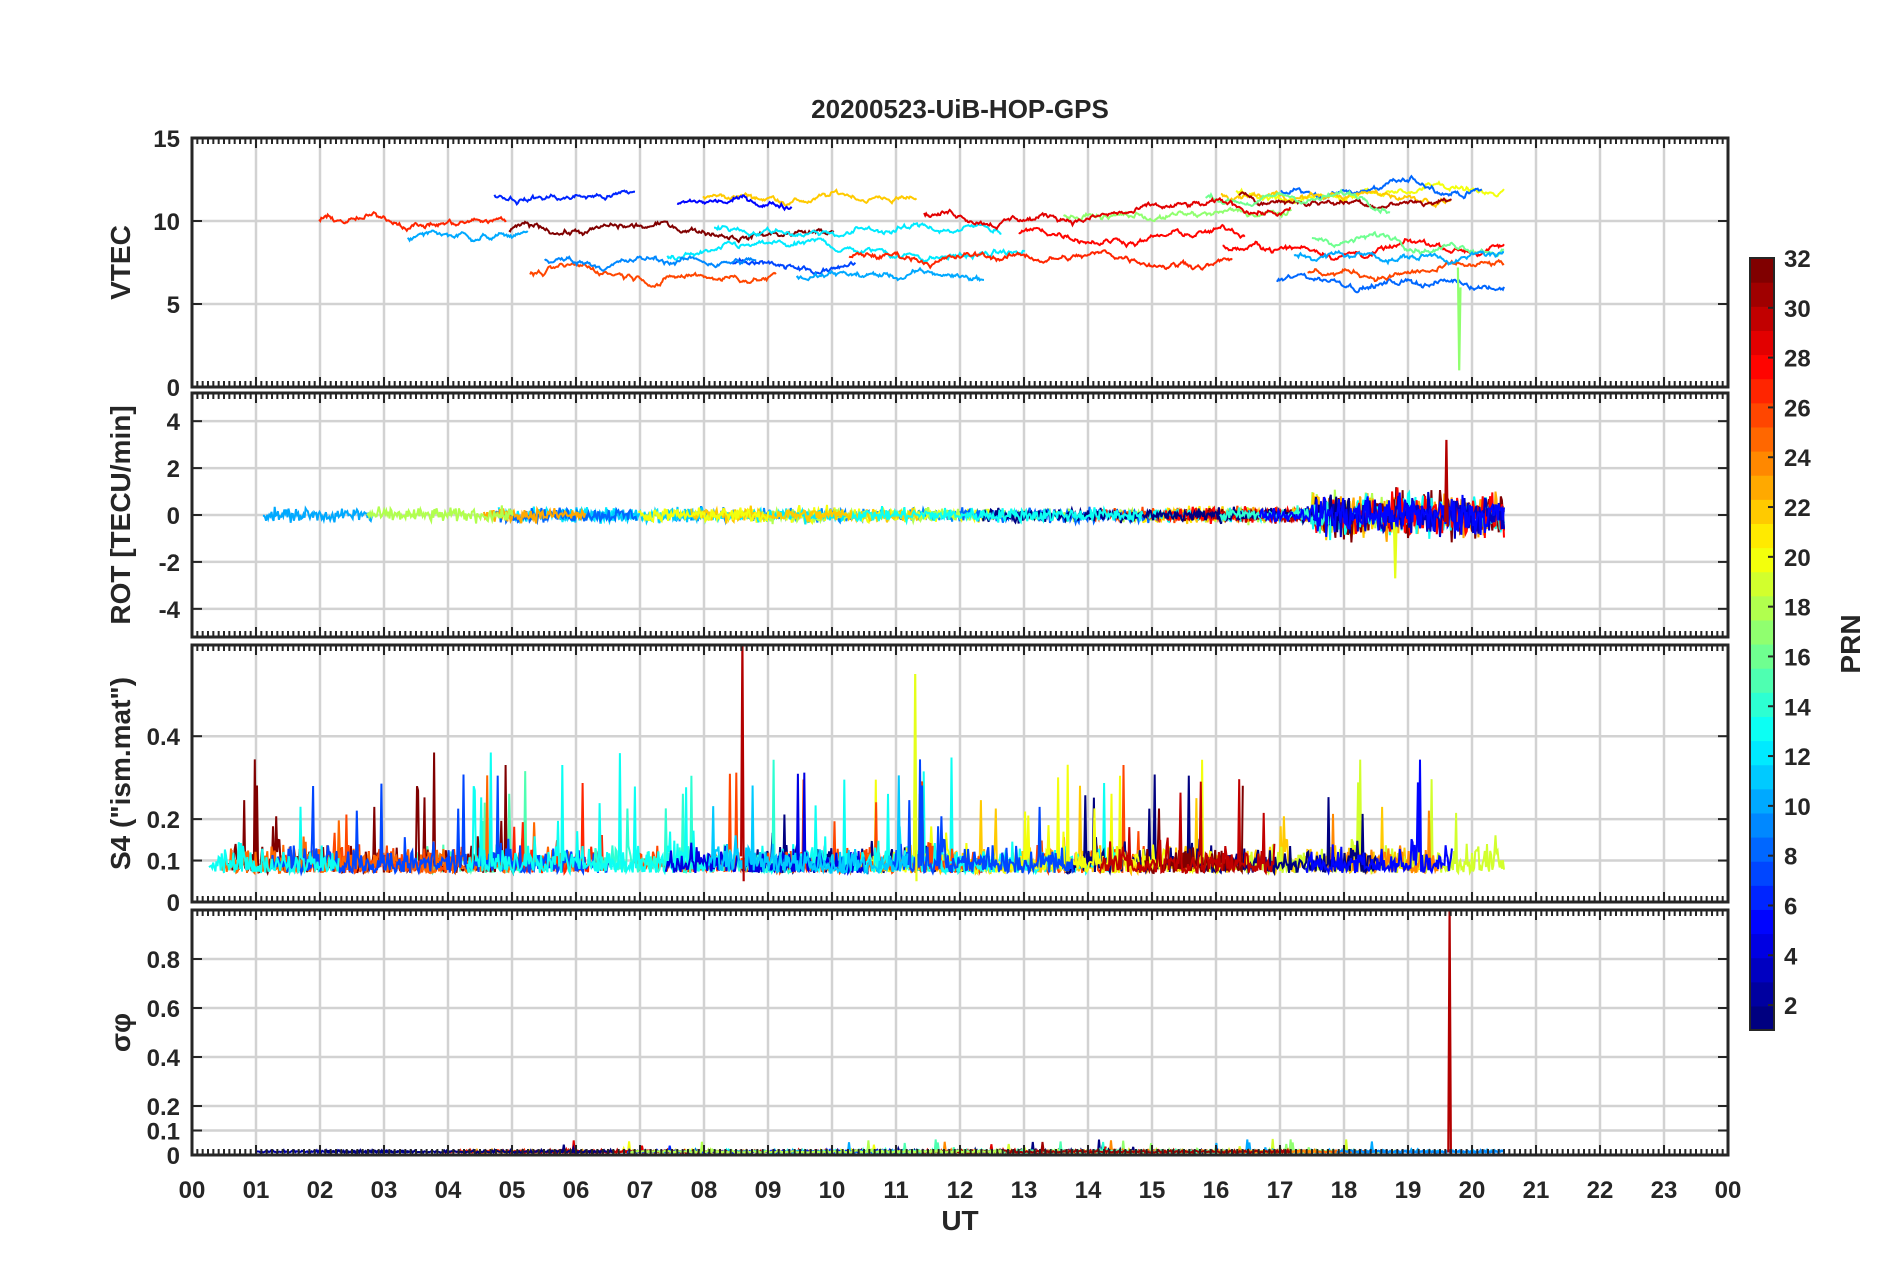 Image resolution: width=1902 pixels, height=1272 pixels. What do you see at coordinates (1536, 1190) in the screenshot?
I see `x-tick-label: 21` at bounding box center [1536, 1190].